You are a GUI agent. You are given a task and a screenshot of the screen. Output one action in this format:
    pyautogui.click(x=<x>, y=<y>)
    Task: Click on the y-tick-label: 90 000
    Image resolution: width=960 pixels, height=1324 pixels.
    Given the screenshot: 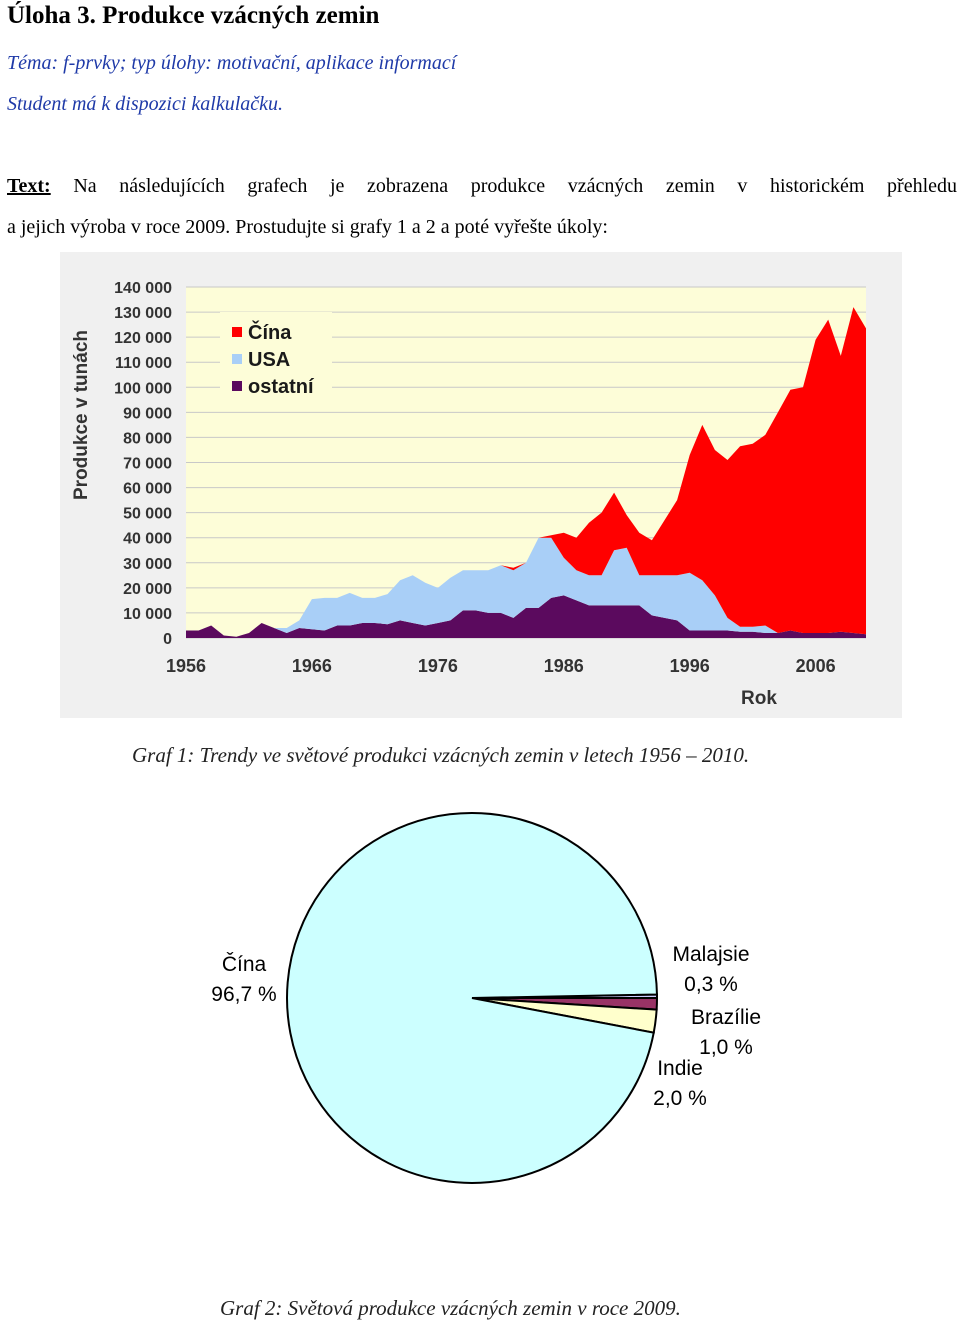 What is the action you would take?
    pyautogui.click(x=147, y=413)
    